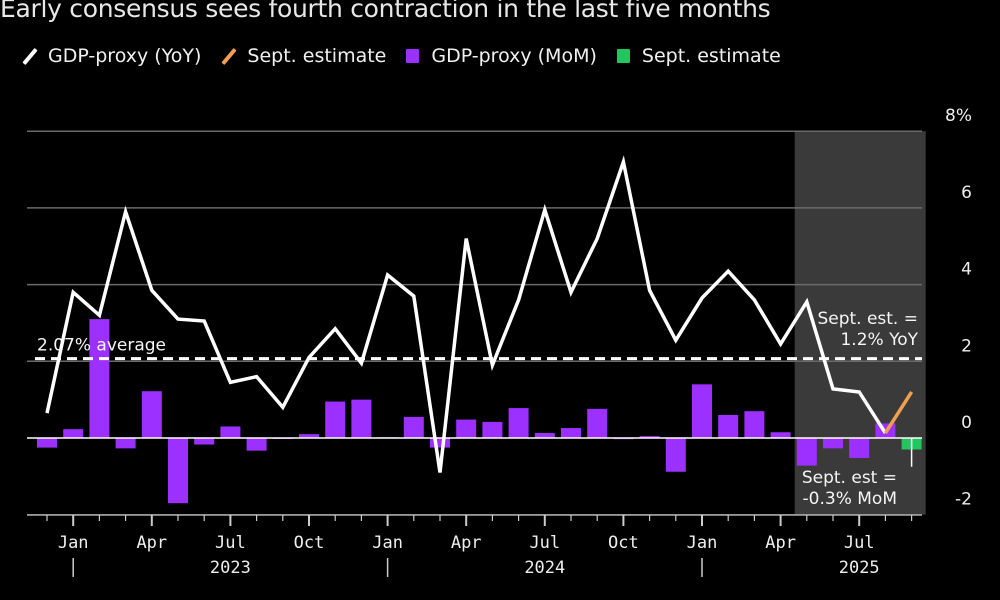  What do you see at coordinates (966, 423) in the screenshot?
I see `y-tick-label: 0` at bounding box center [966, 423].